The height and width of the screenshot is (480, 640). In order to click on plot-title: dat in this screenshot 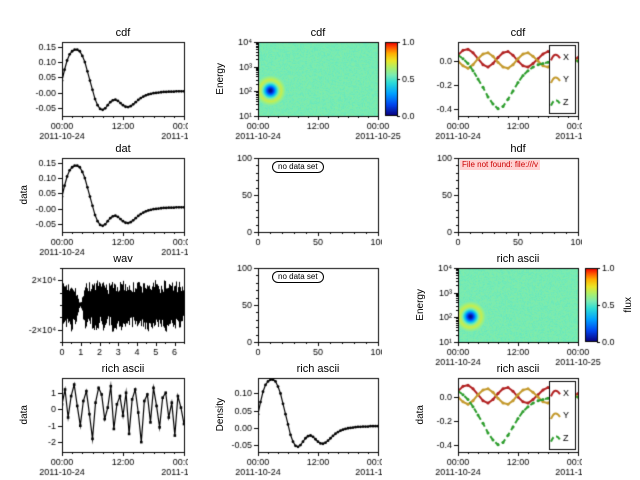, I will do `click(123, 149)`.